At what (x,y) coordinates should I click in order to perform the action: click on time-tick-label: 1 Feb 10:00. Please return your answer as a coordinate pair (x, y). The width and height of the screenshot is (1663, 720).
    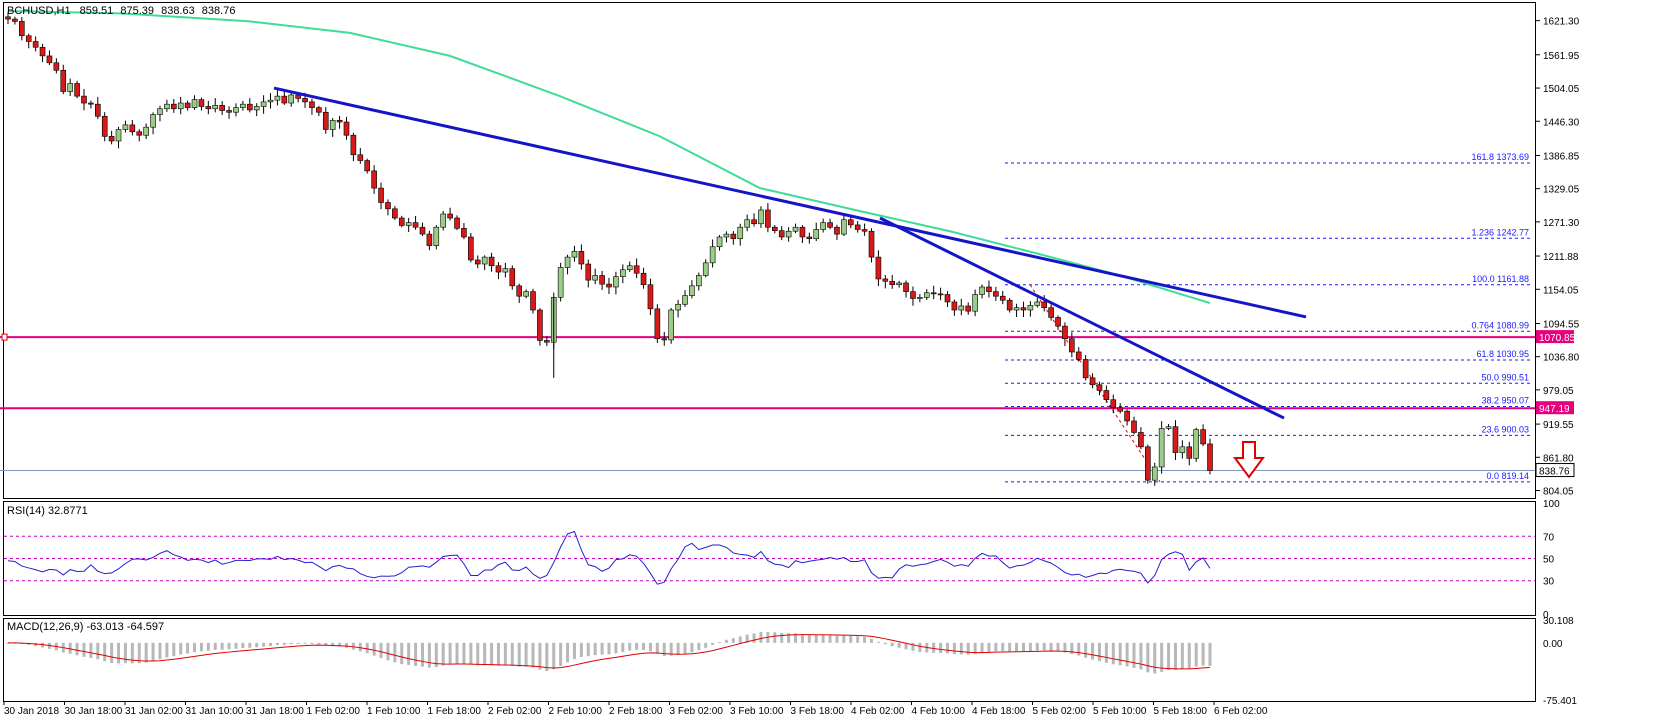
    Looking at the image, I should click on (394, 711).